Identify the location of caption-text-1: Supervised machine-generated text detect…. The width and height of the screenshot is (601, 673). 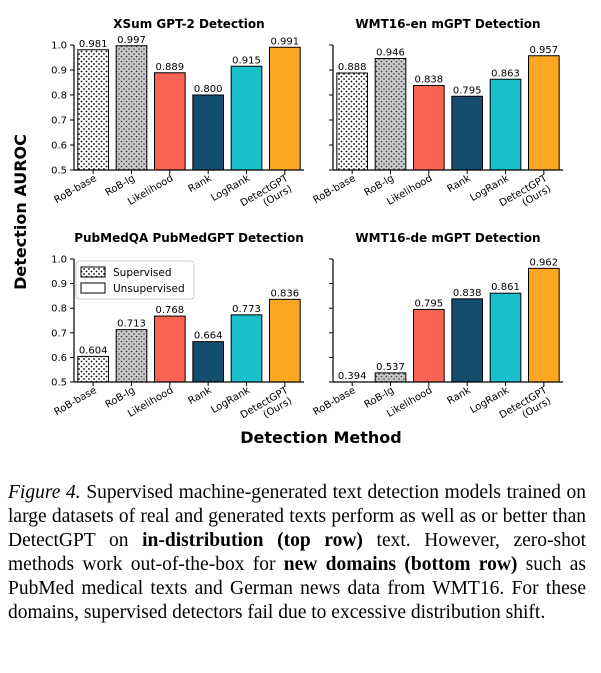
(297, 516).